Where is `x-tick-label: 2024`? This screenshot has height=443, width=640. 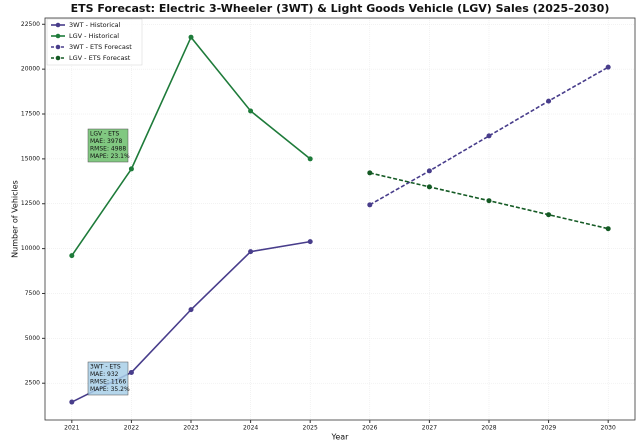 x-tick-label: 2024 is located at coordinates (250, 428).